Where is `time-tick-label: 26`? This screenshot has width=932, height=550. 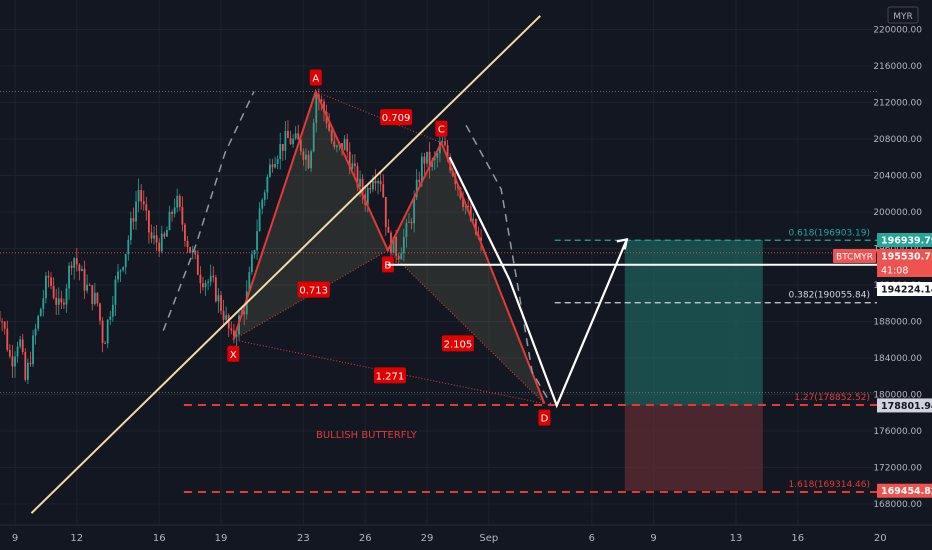 time-tick-label: 26 is located at coordinates (365, 538).